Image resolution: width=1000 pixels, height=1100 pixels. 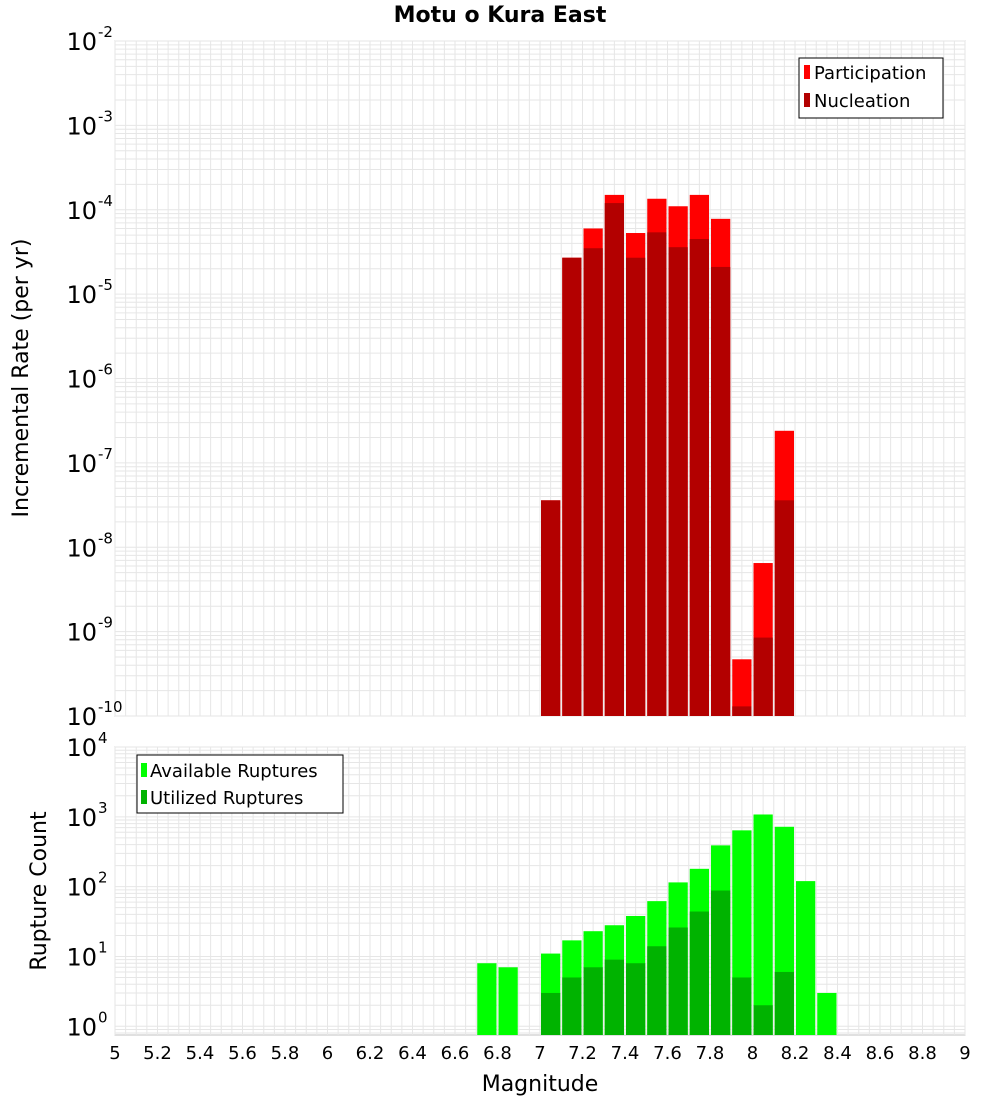 I want to click on count-y-tick-exponent: 2, so click(x=103, y=878).